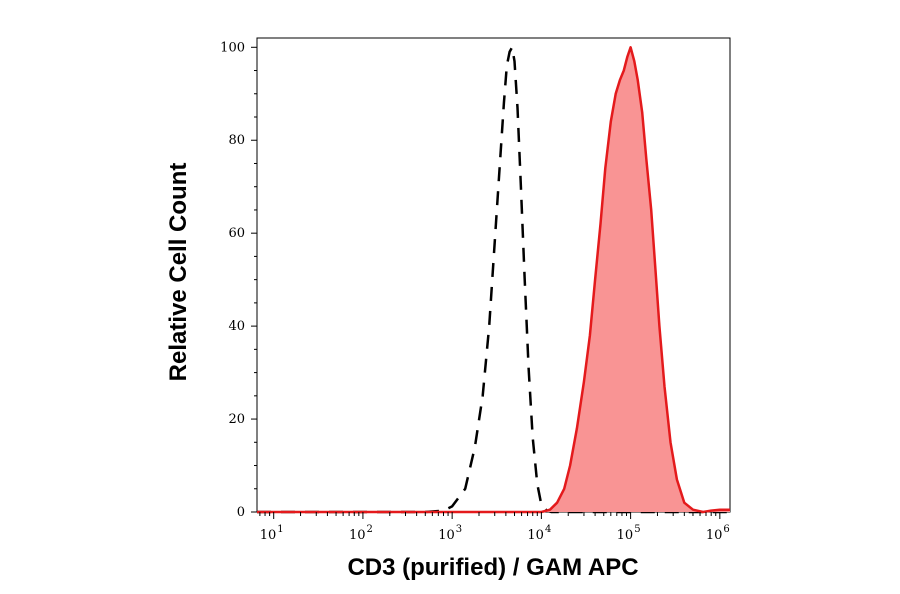  I want to click on y-tick-label-4: 80, so click(236, 140).